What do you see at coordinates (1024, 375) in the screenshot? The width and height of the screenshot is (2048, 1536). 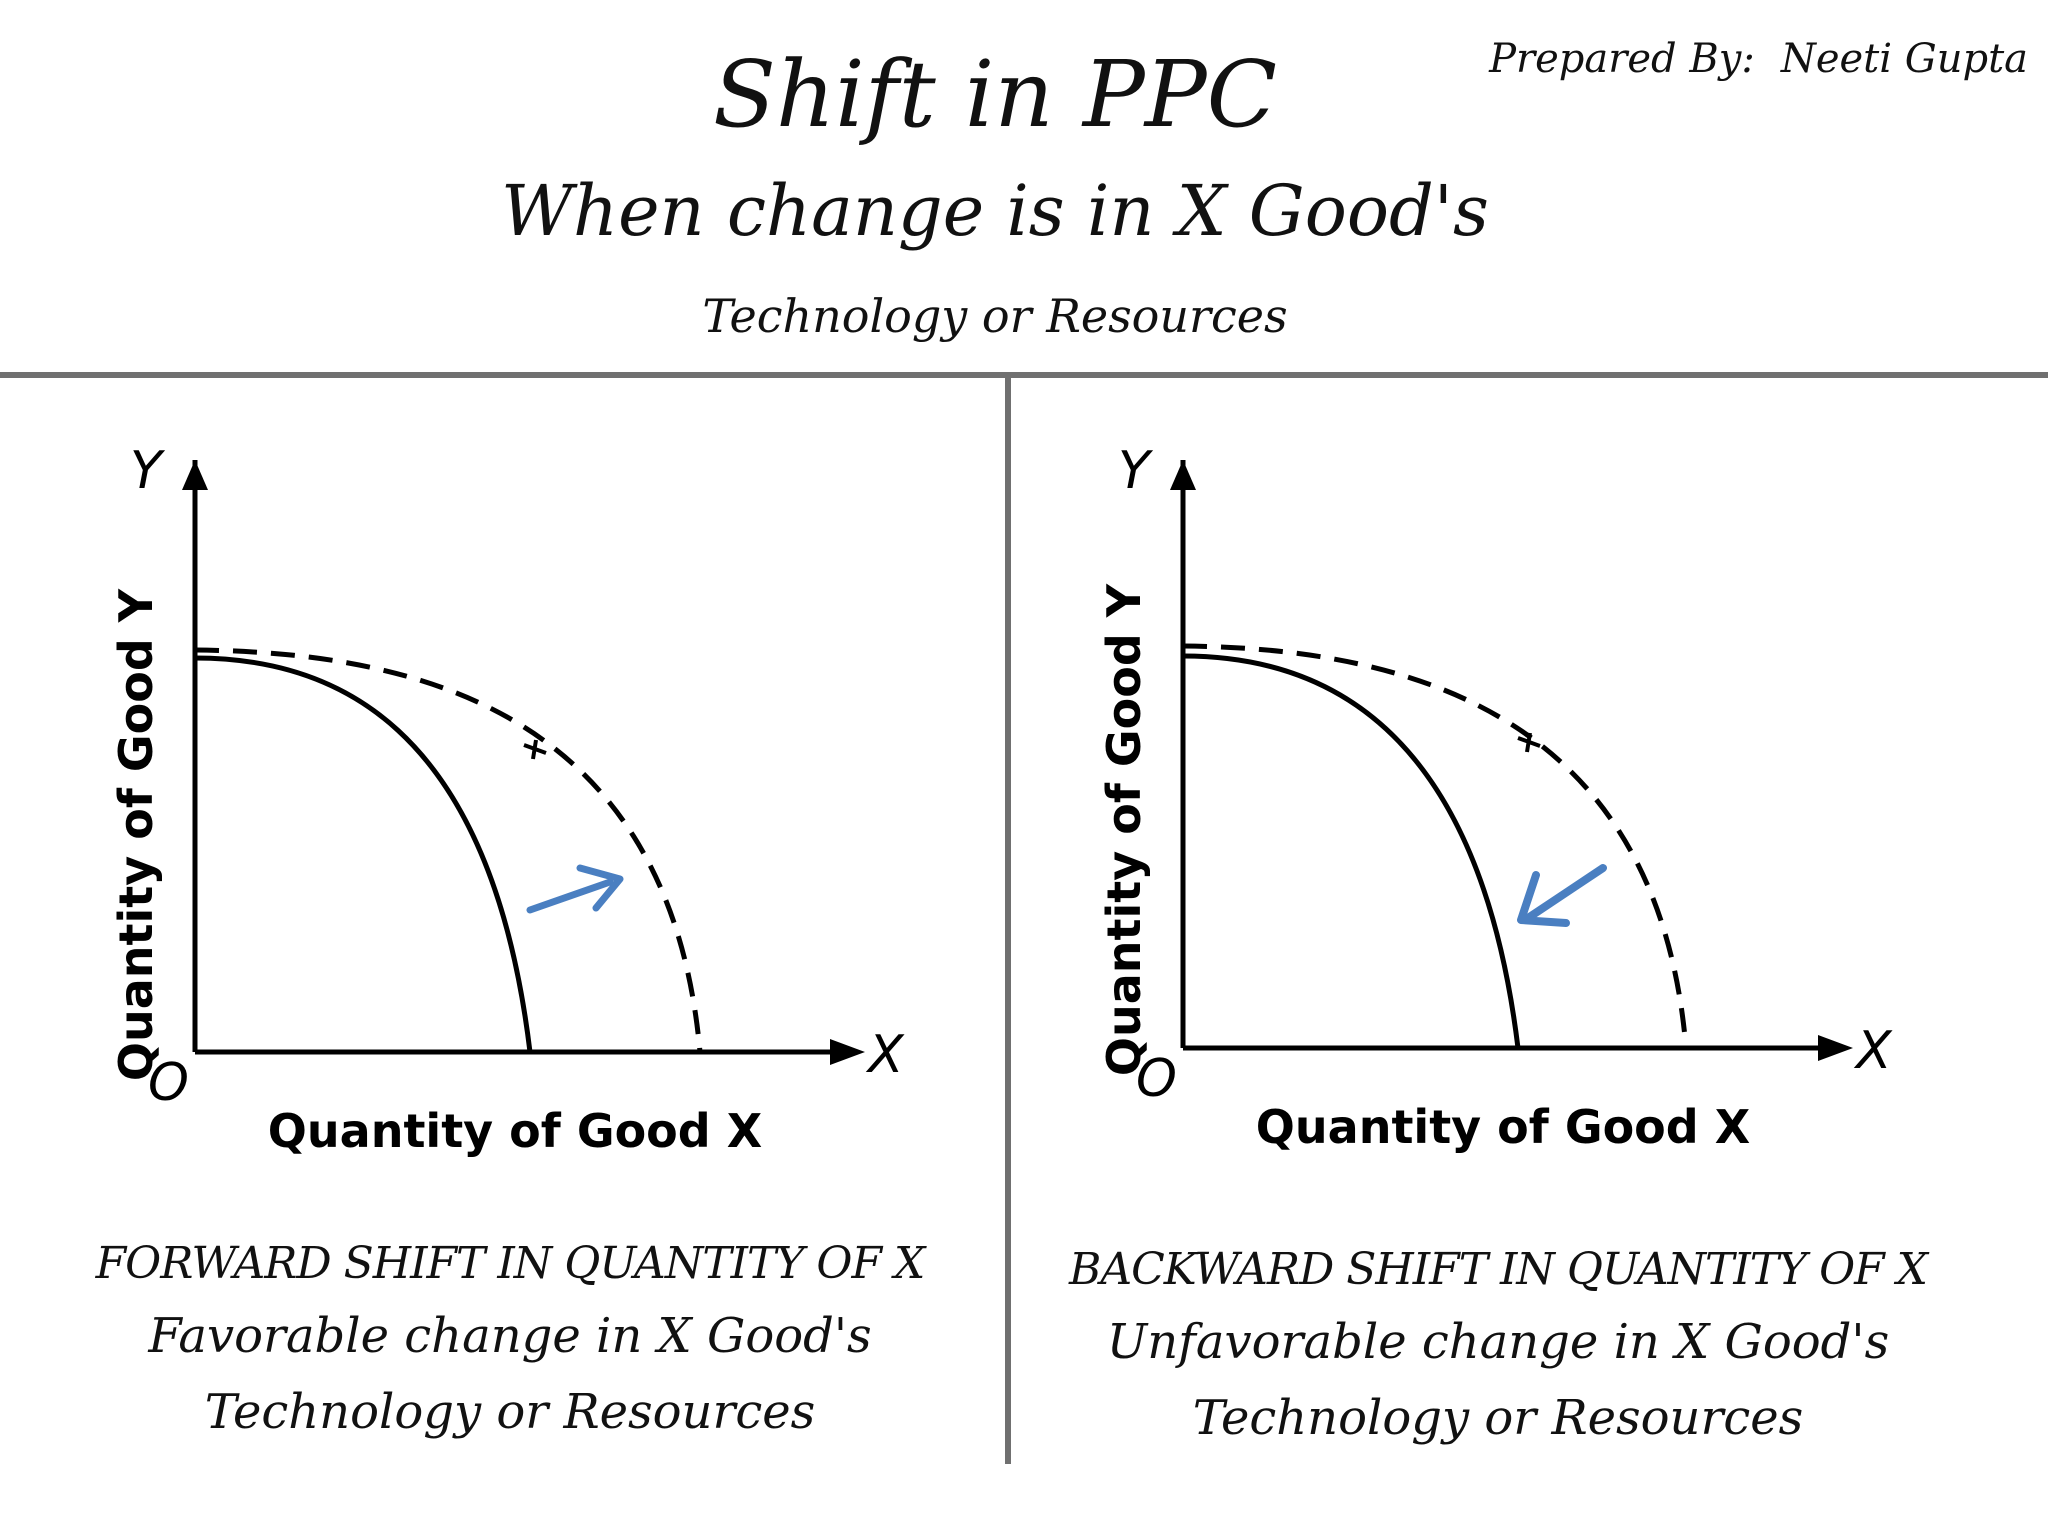 I see `horizontal-divider` at bounding box center [1024, 375].